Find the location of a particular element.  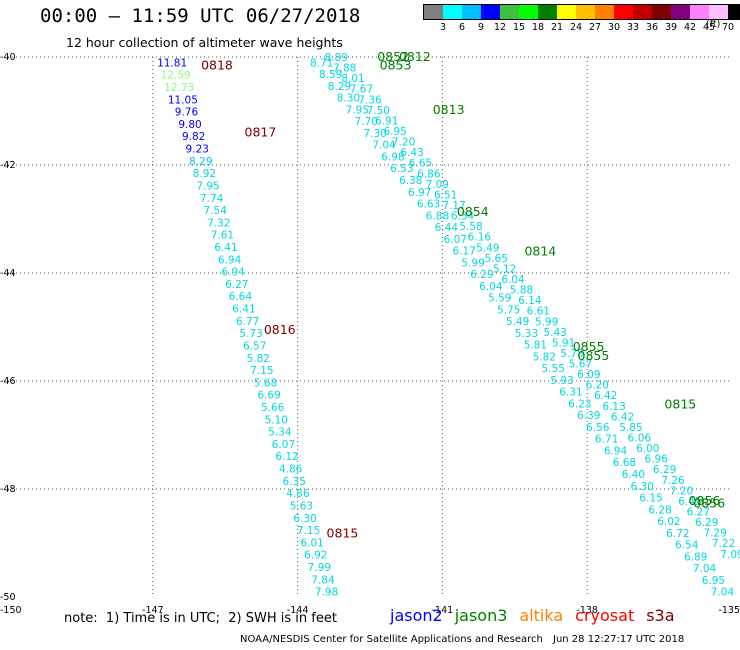

wave-height-value: 8.59 is located at coordinates (330, 75).